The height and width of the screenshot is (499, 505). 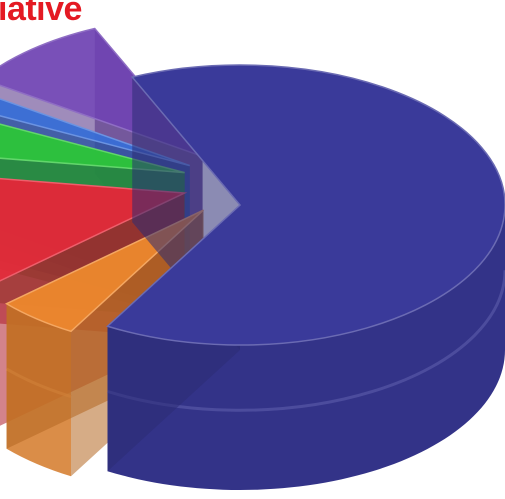 I want to click on pie-slice-top, so click(x=92, y=148).